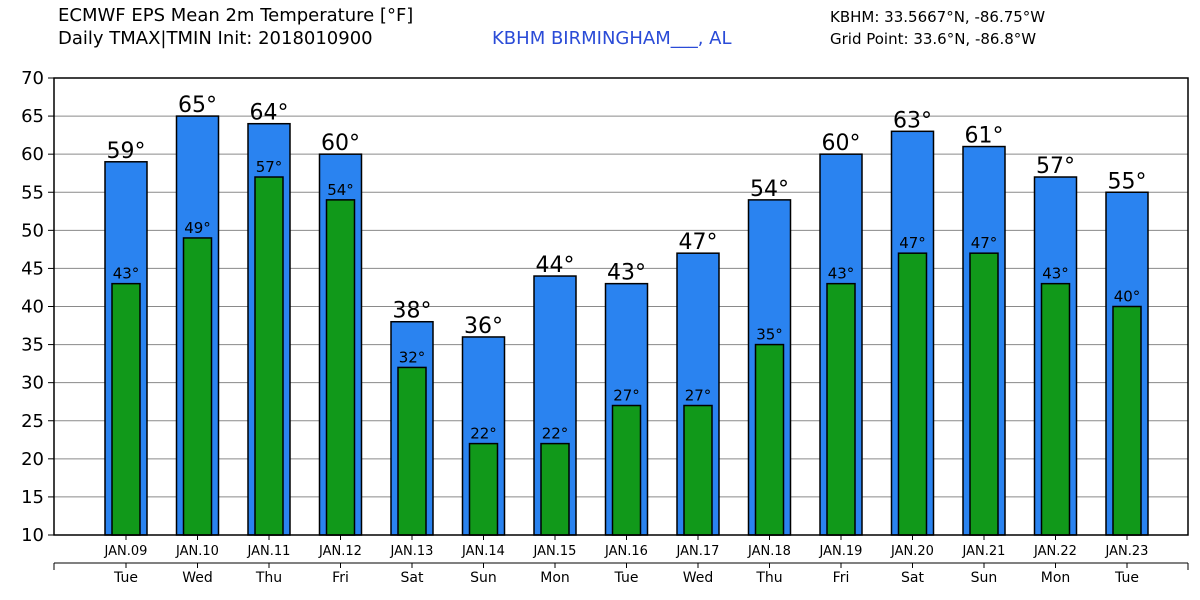 This screenshot has height=600, width=1200. What do you see at coordinates (1127, 181) in the screenshot?
I see `tmax-label: 55°` at bounding box center [1127, 181].